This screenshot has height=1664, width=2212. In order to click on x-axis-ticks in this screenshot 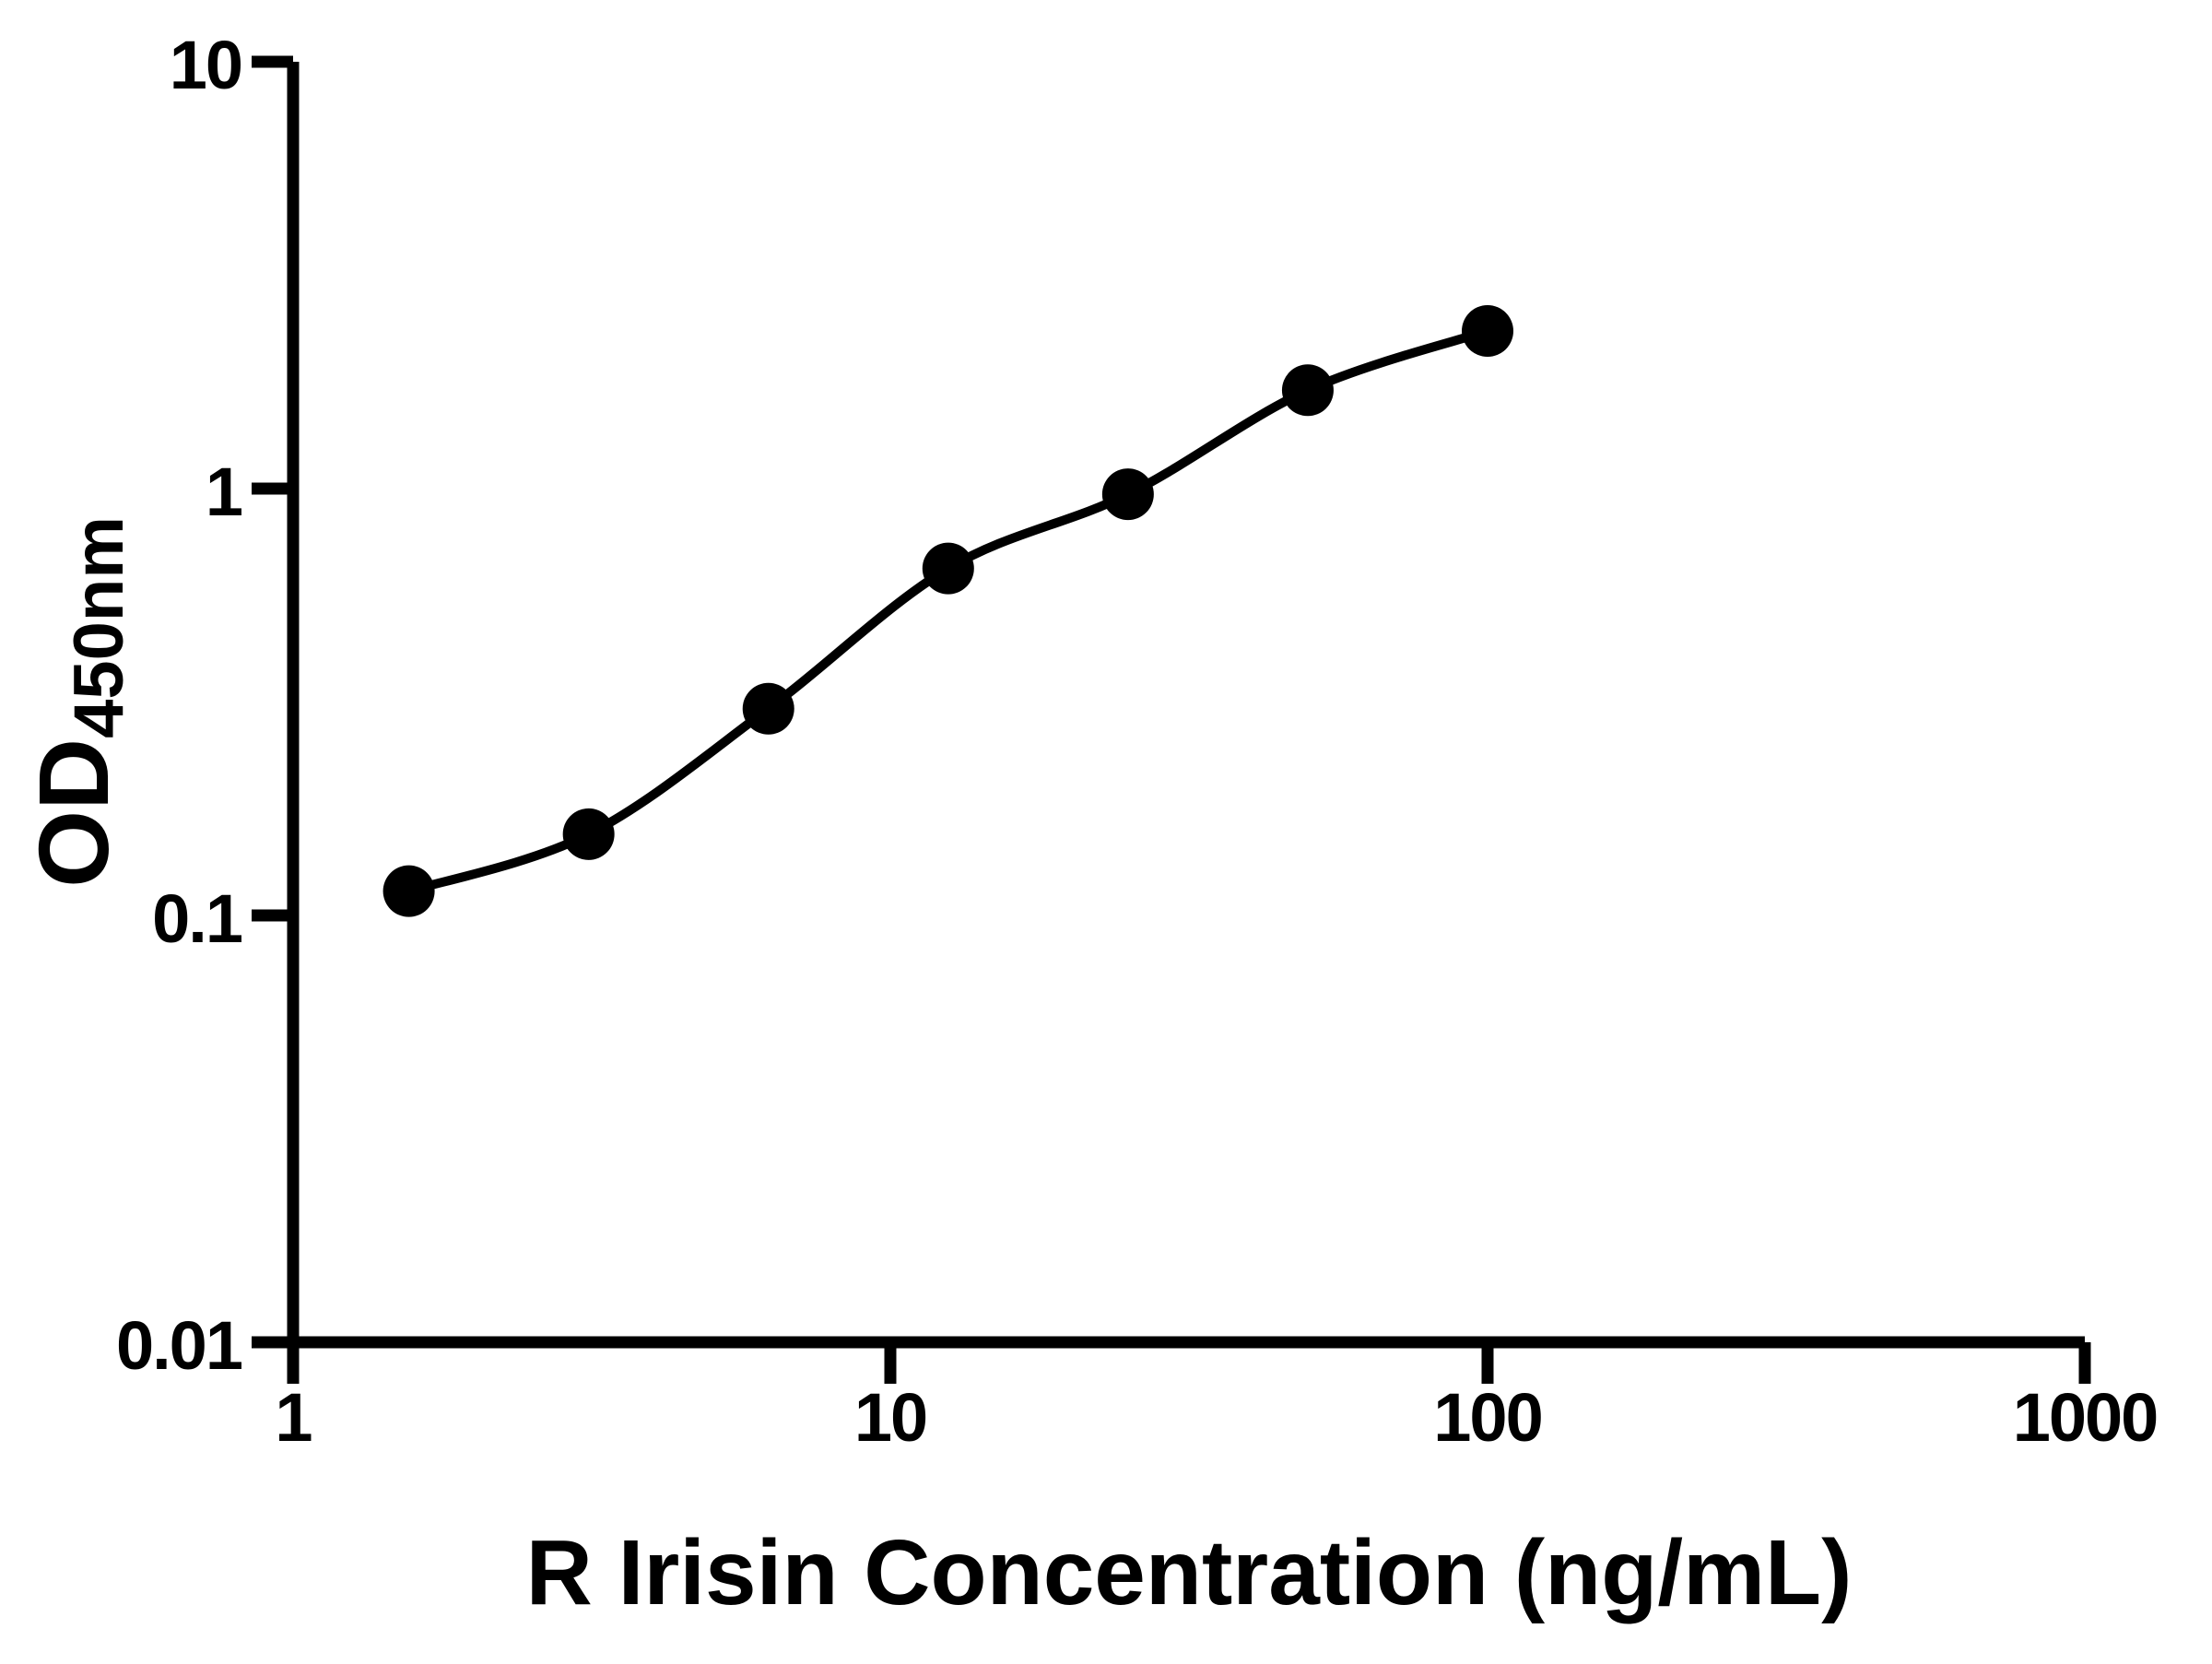, I will do `click(1189, 1363)`.